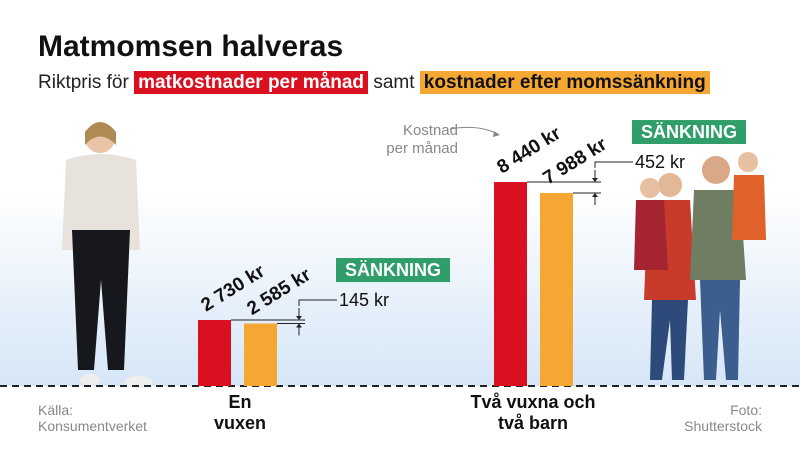 The image size is (800, 468). Describe the element at coordinates (564, 82) in the screenshot. I see `legend-entry: kostnader efter momssänkning` at that location.